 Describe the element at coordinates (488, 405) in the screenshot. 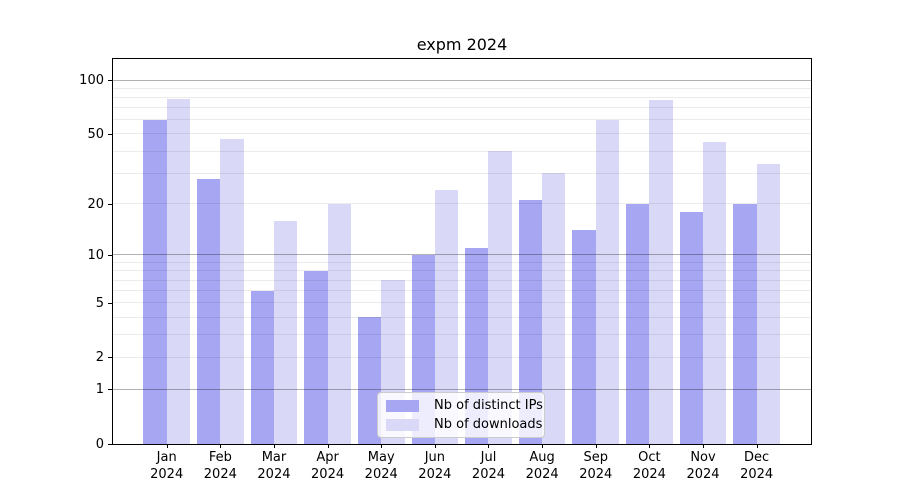

I see `legend-label-distinct-ips: Nb of distinct IPs` at that location.